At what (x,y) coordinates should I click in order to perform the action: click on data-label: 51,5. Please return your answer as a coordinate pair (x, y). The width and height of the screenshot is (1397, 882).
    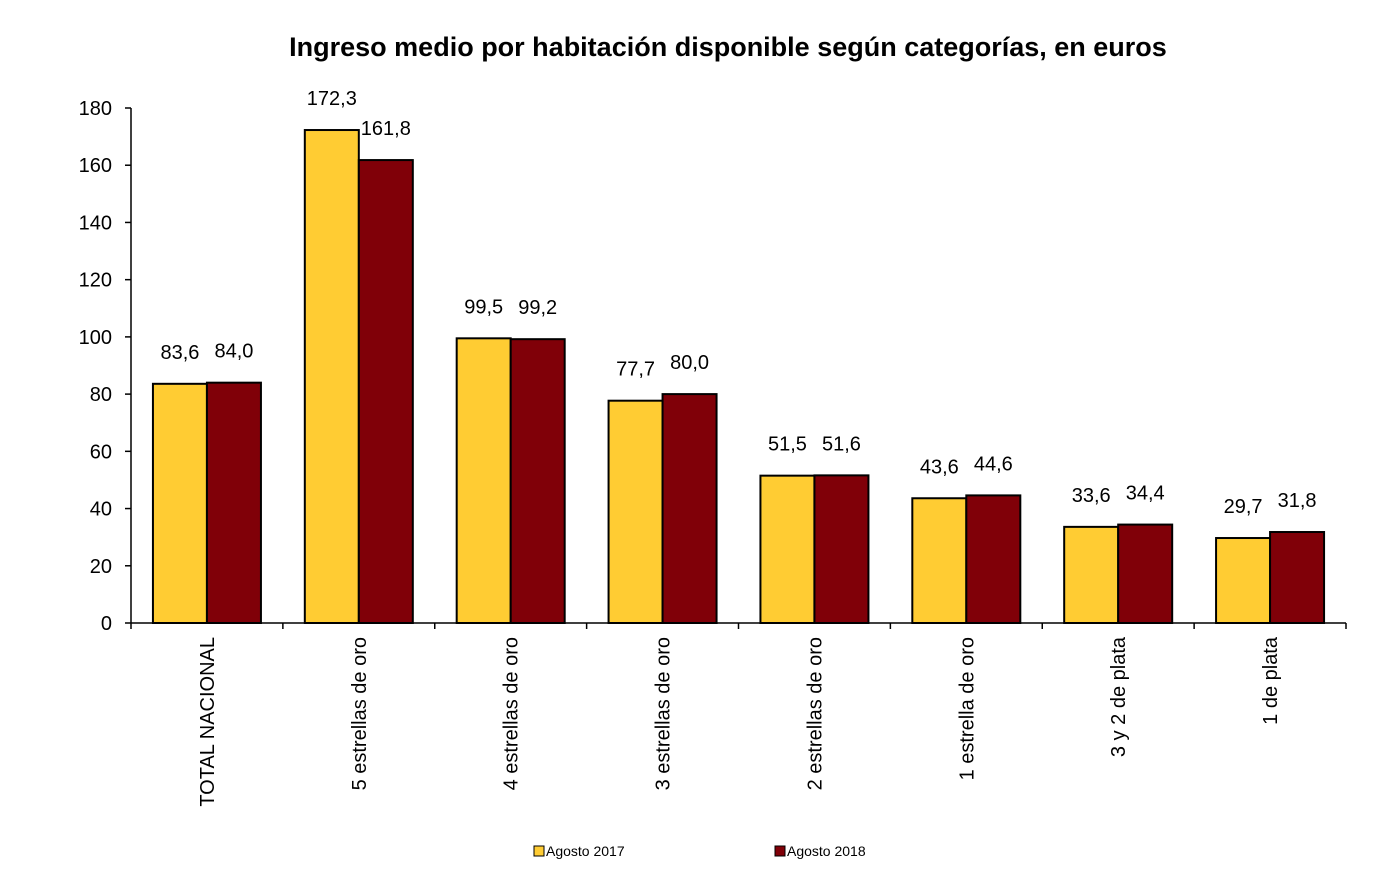
    Looking at the image, I should click on (787, 445).